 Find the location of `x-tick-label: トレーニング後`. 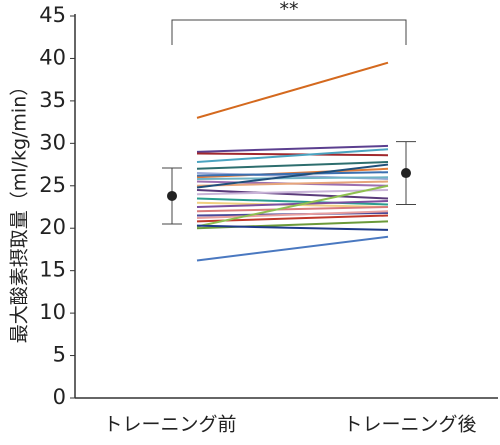

x-tick-label: トレーニング後 is located at coordinates (409, 425).